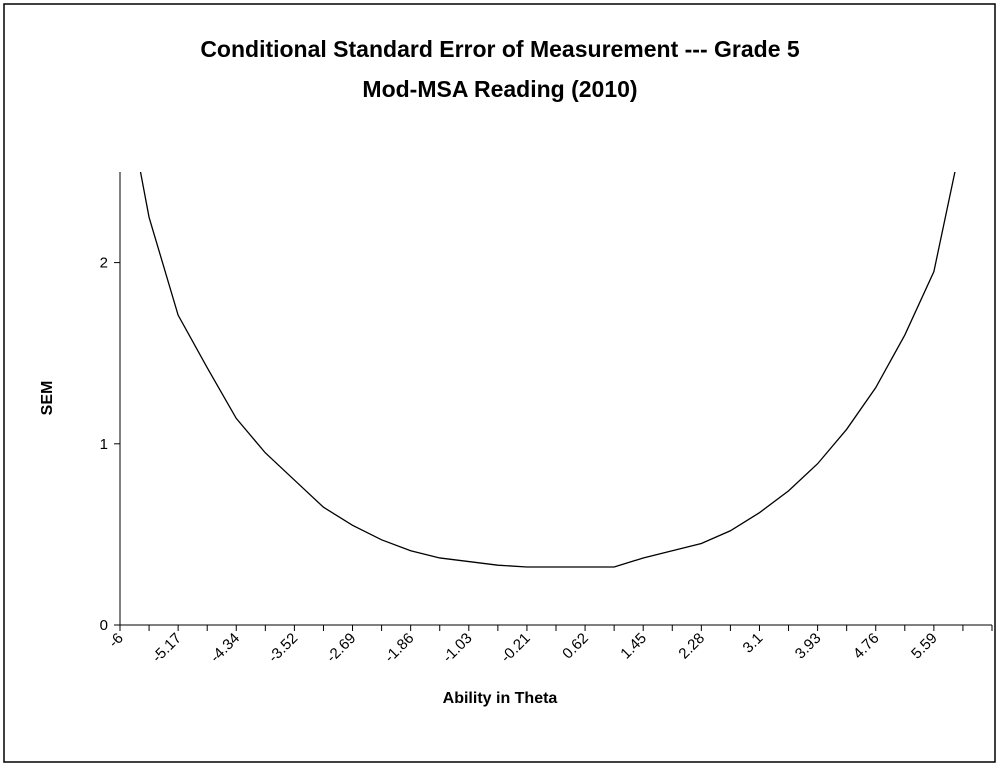 This screenshot has height=773, width=1000. I want to click on y-tick-label: 1, so click(104, 444).